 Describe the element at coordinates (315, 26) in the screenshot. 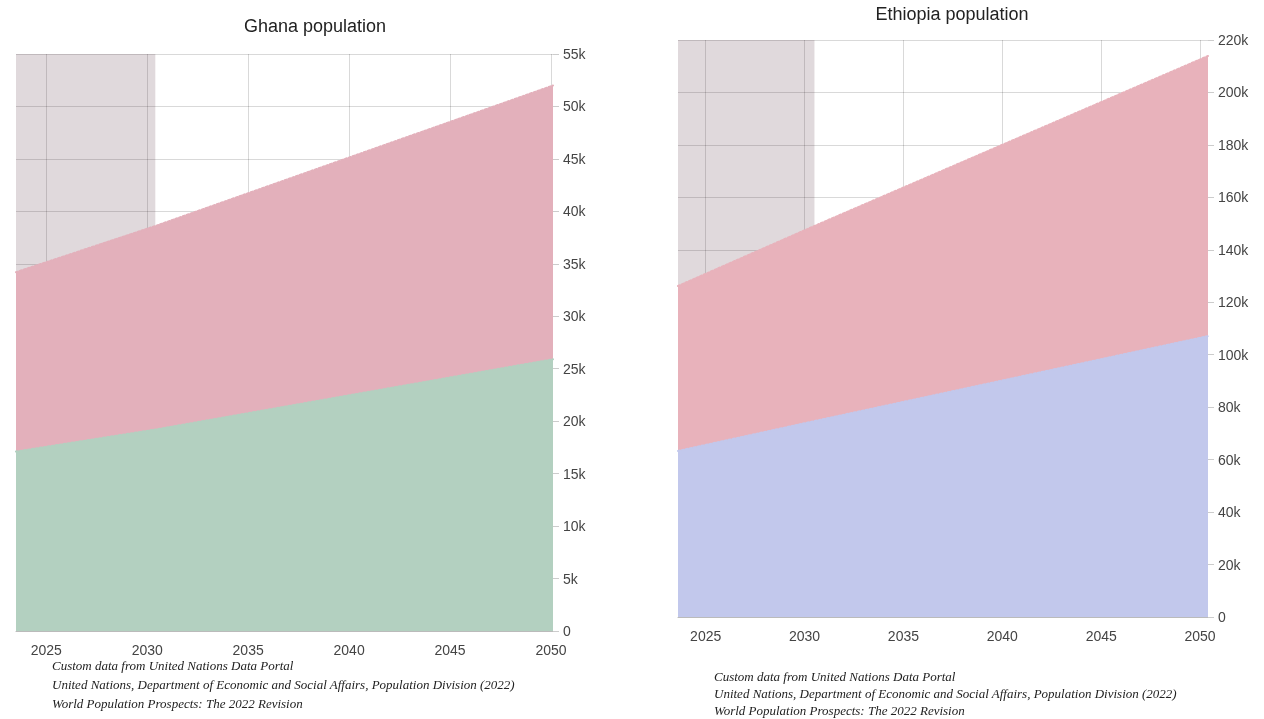

I see `chart-title: Ghana population` at that location.